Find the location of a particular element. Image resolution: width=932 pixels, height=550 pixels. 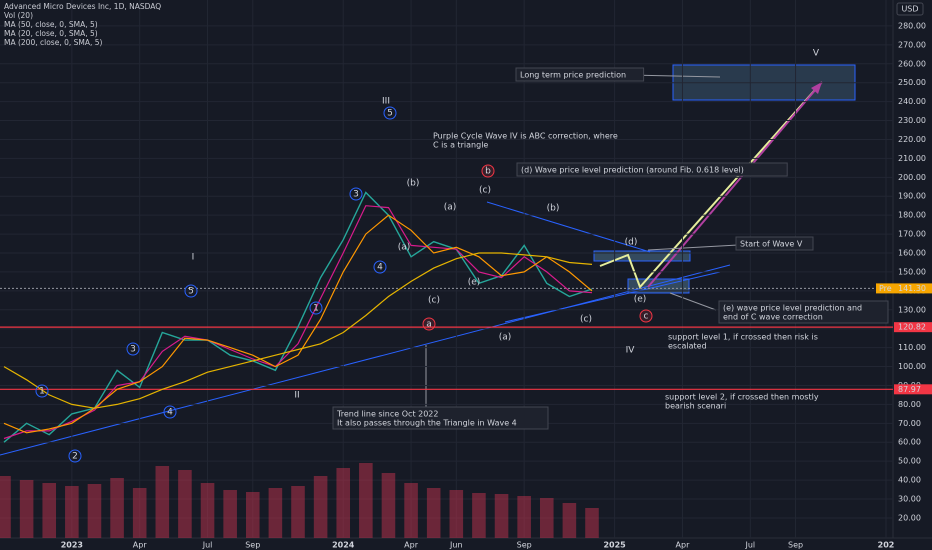

y-tick-label: 80.00 is located at coordinates (909, 404).